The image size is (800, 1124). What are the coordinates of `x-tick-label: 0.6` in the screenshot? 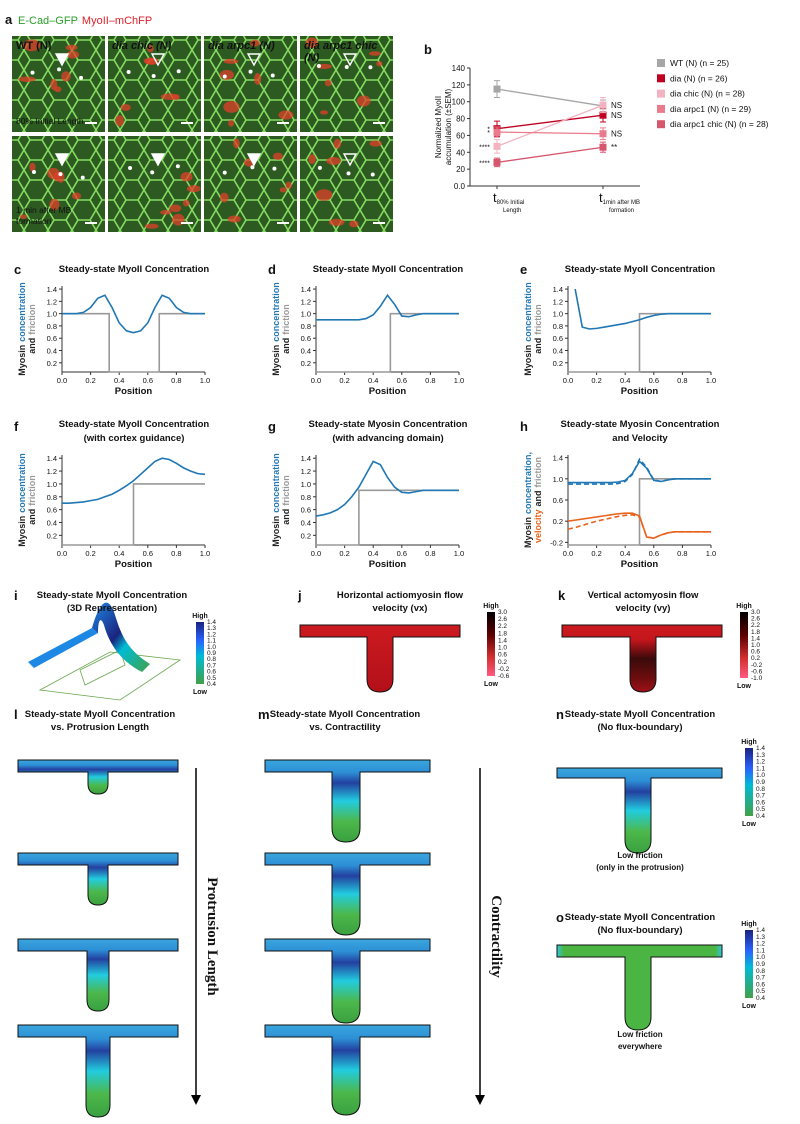 It's located at (402, 380).